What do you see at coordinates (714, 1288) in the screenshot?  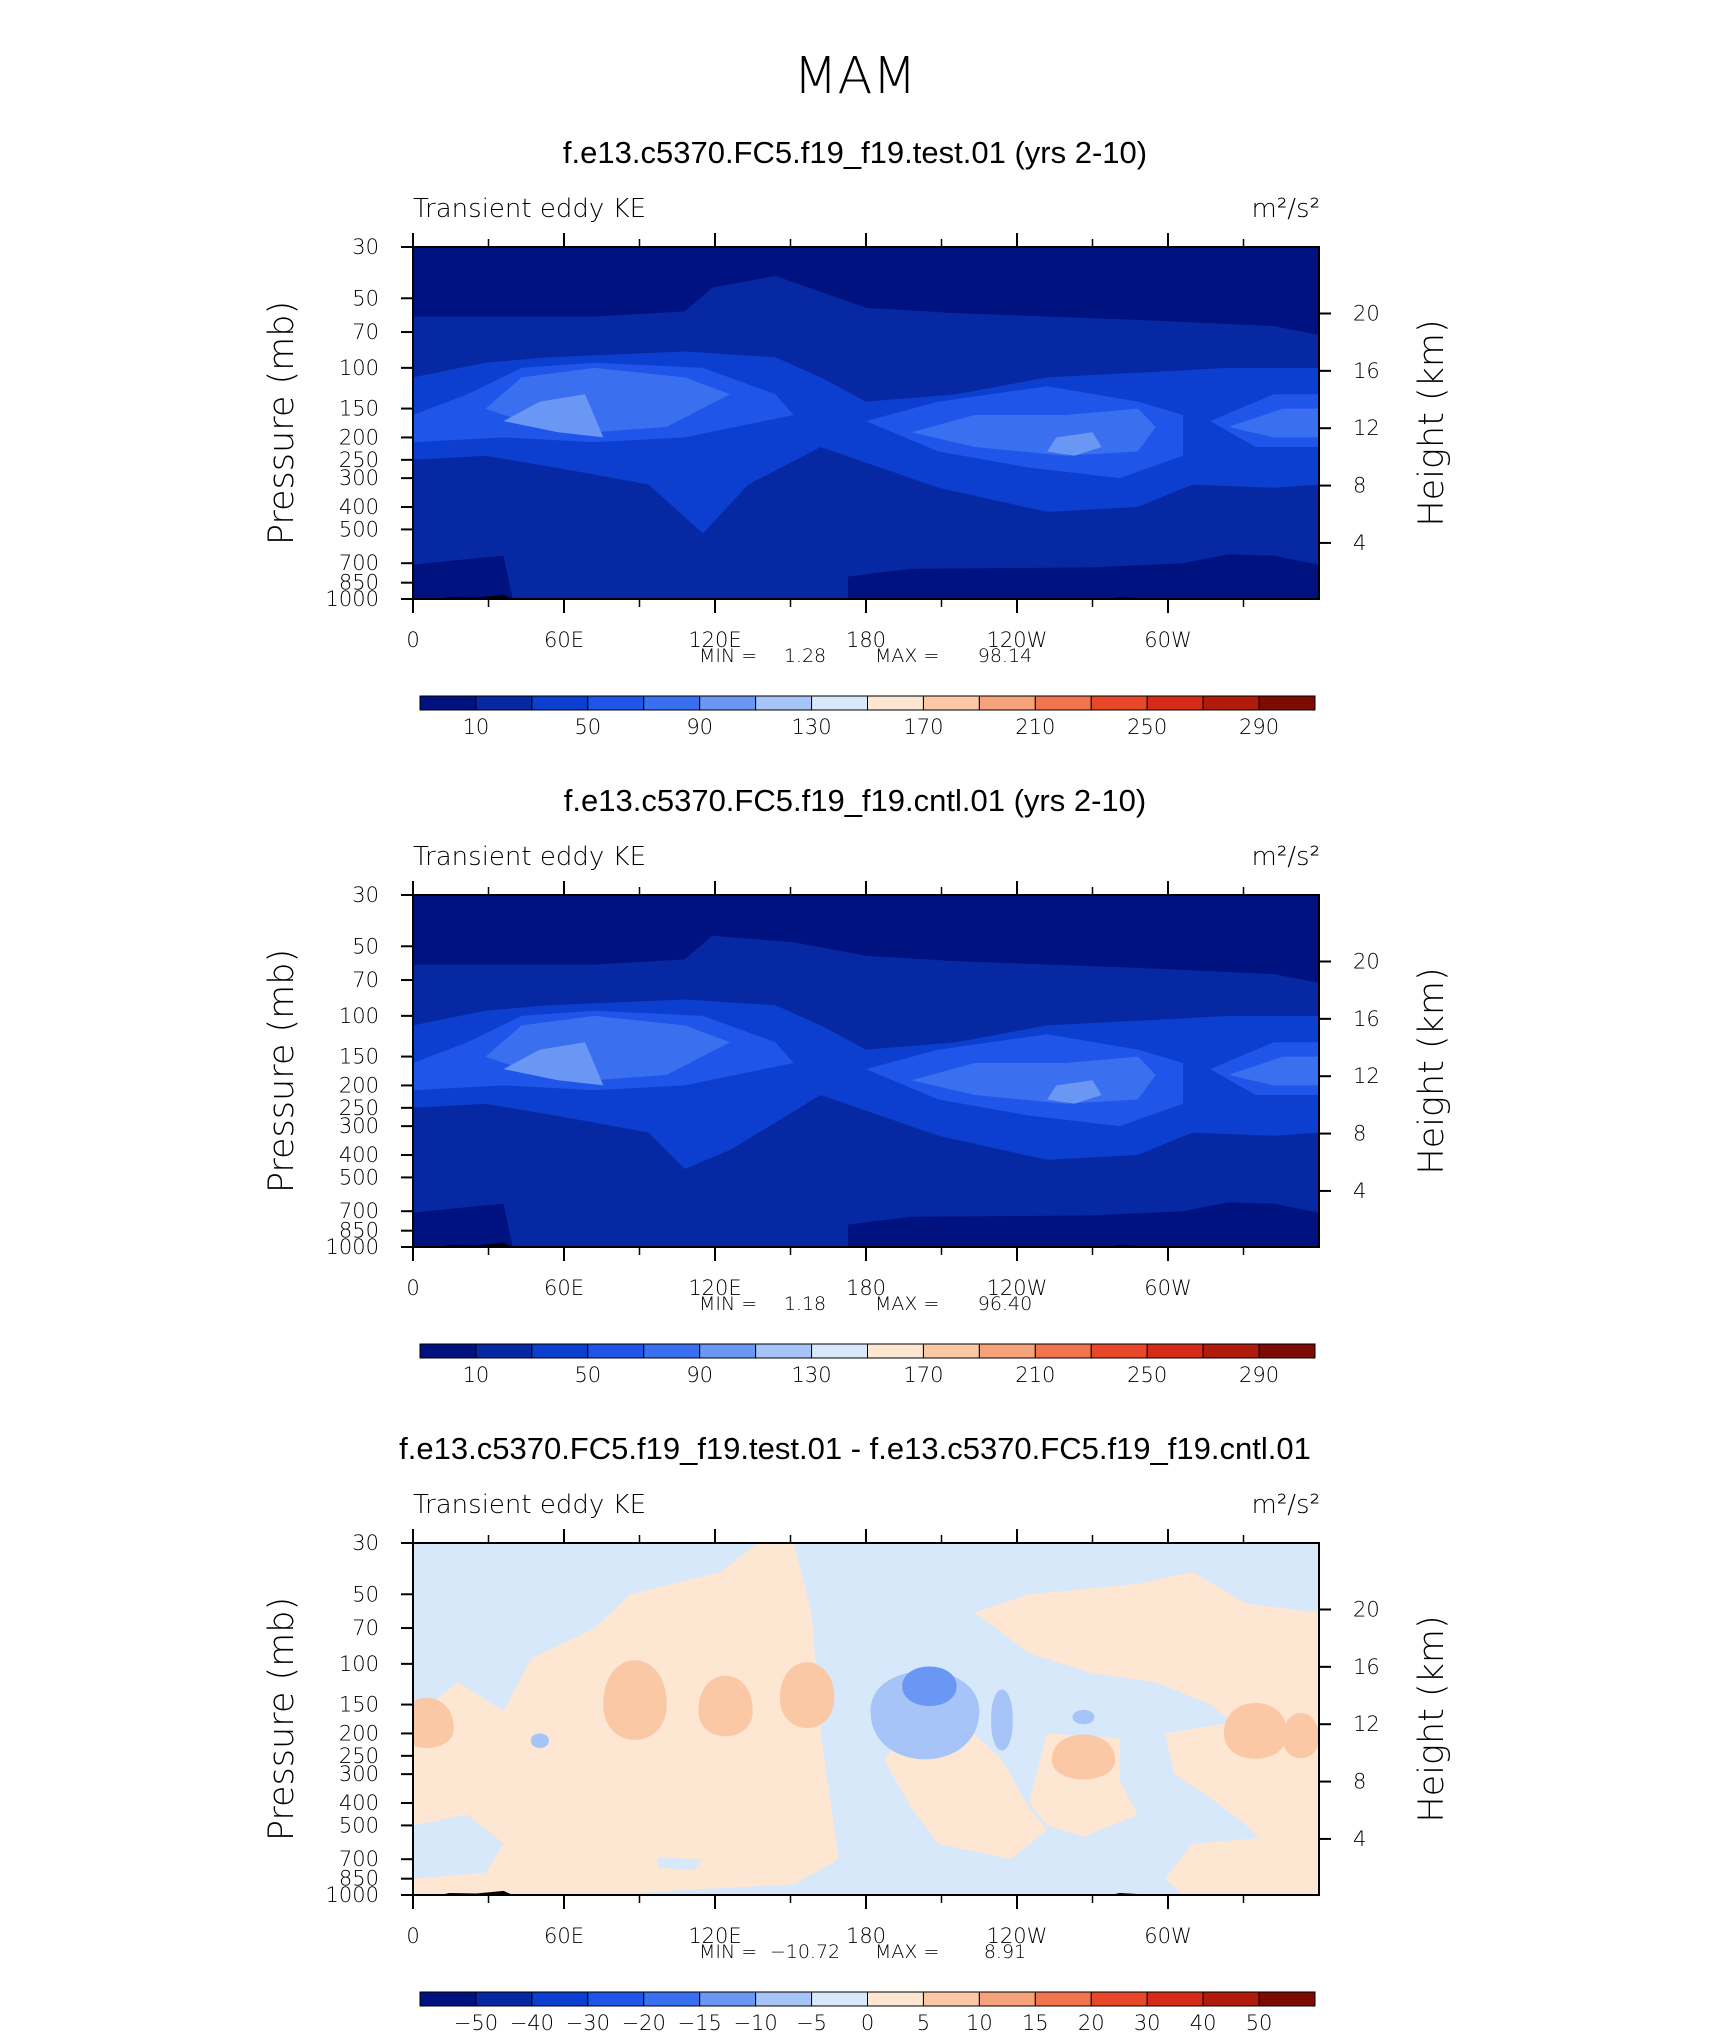 I see `x-tick-label: 120E` at bounding box center [714, 1288].